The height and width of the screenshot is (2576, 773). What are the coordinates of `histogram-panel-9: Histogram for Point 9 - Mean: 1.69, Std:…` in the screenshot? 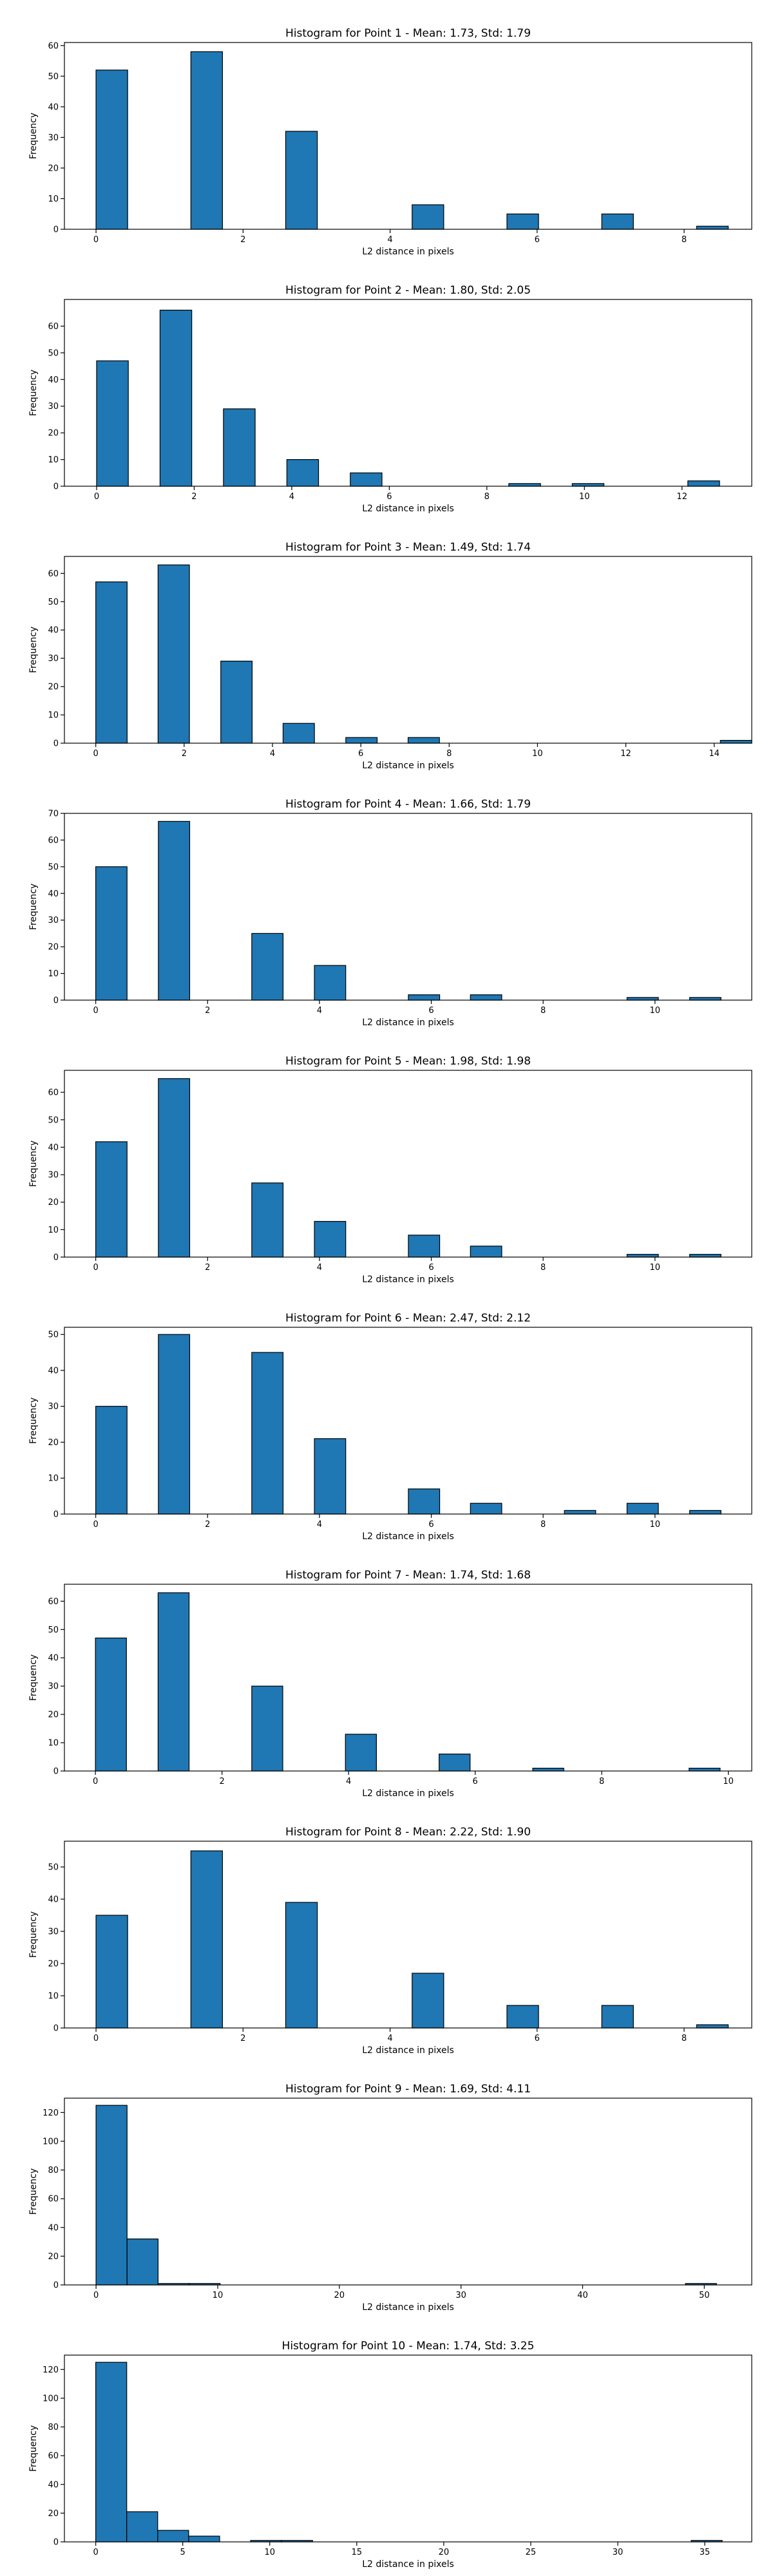 It's located at (390, 2198).